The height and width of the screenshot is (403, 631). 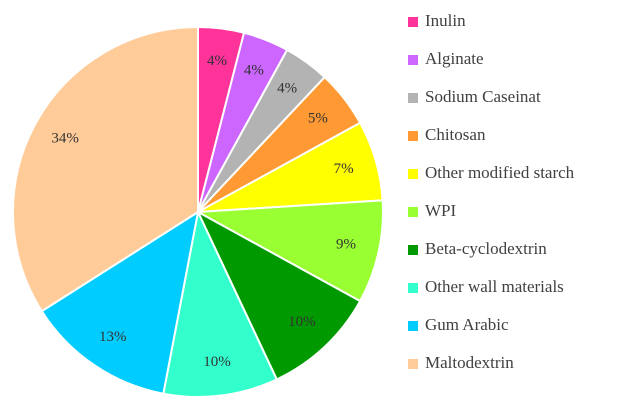 I want to click on slice-label: 5%, so click(x=318, y=118).